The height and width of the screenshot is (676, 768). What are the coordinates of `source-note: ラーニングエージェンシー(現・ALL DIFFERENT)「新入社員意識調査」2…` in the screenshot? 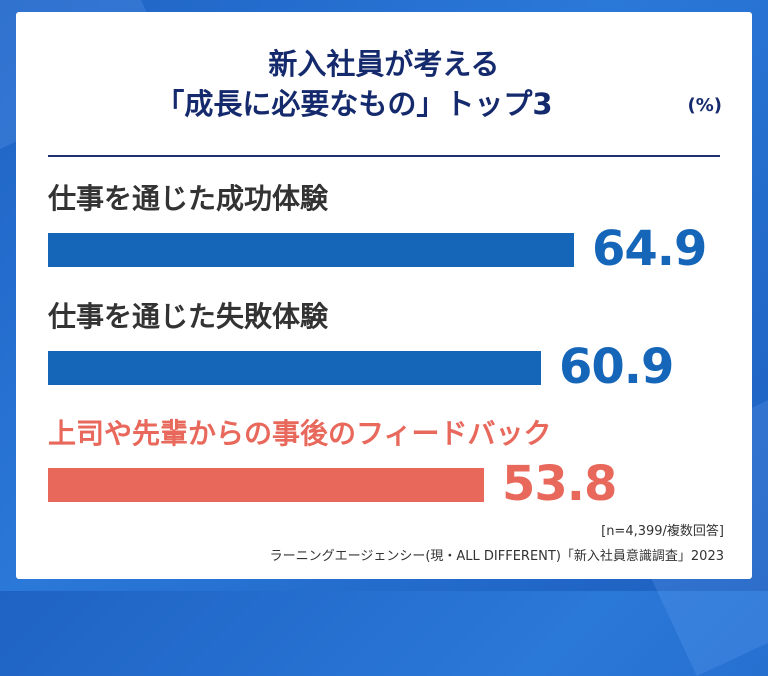 It's located at (496, 556).